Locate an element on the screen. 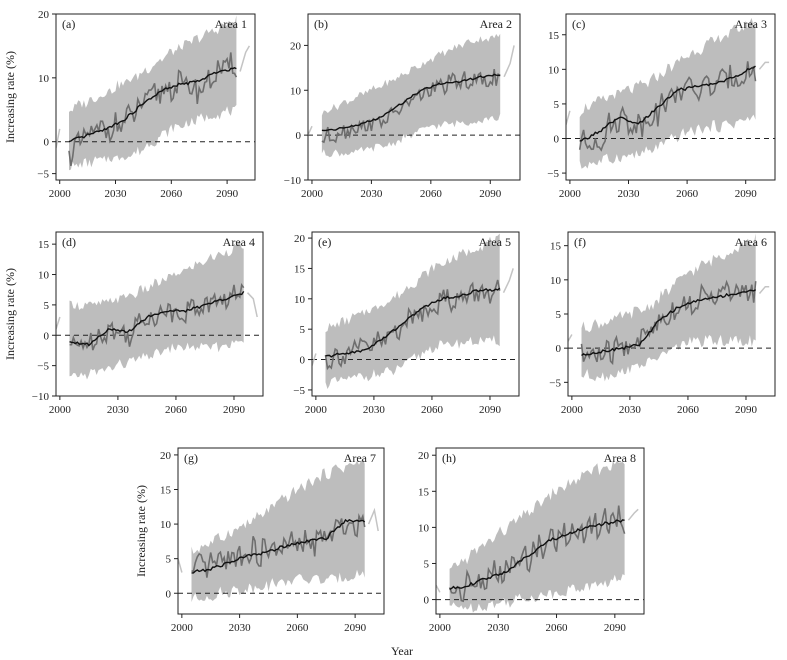 The height and width of the screenshot is (660, 787). panel-8: 2000 2030 2060 2090 0 5 10 15 20 (h) Area 8 is located at coordinates (531, 540).